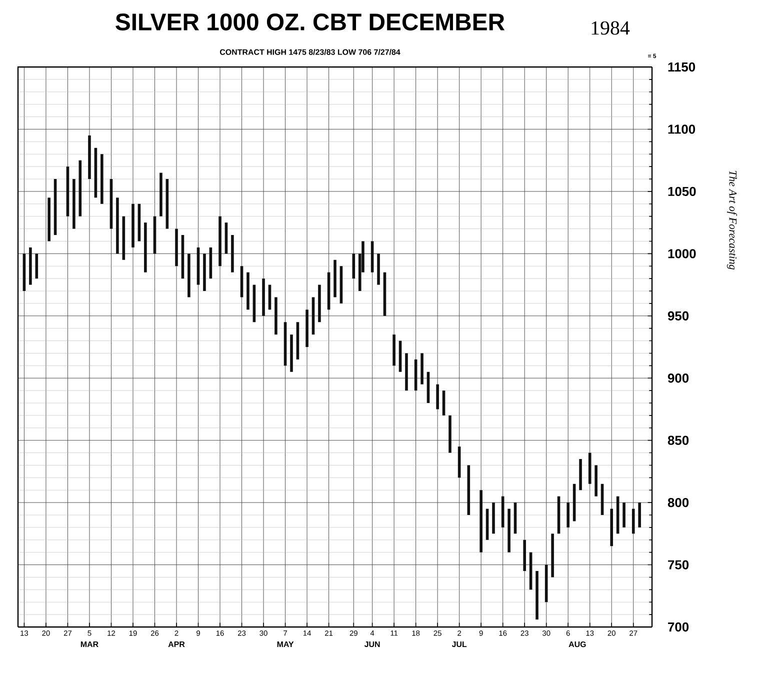  What do you see at coordinates (682, 129) in the screenshot?
I see `y-tick-label: 1100` at bounding box center [682, 129].